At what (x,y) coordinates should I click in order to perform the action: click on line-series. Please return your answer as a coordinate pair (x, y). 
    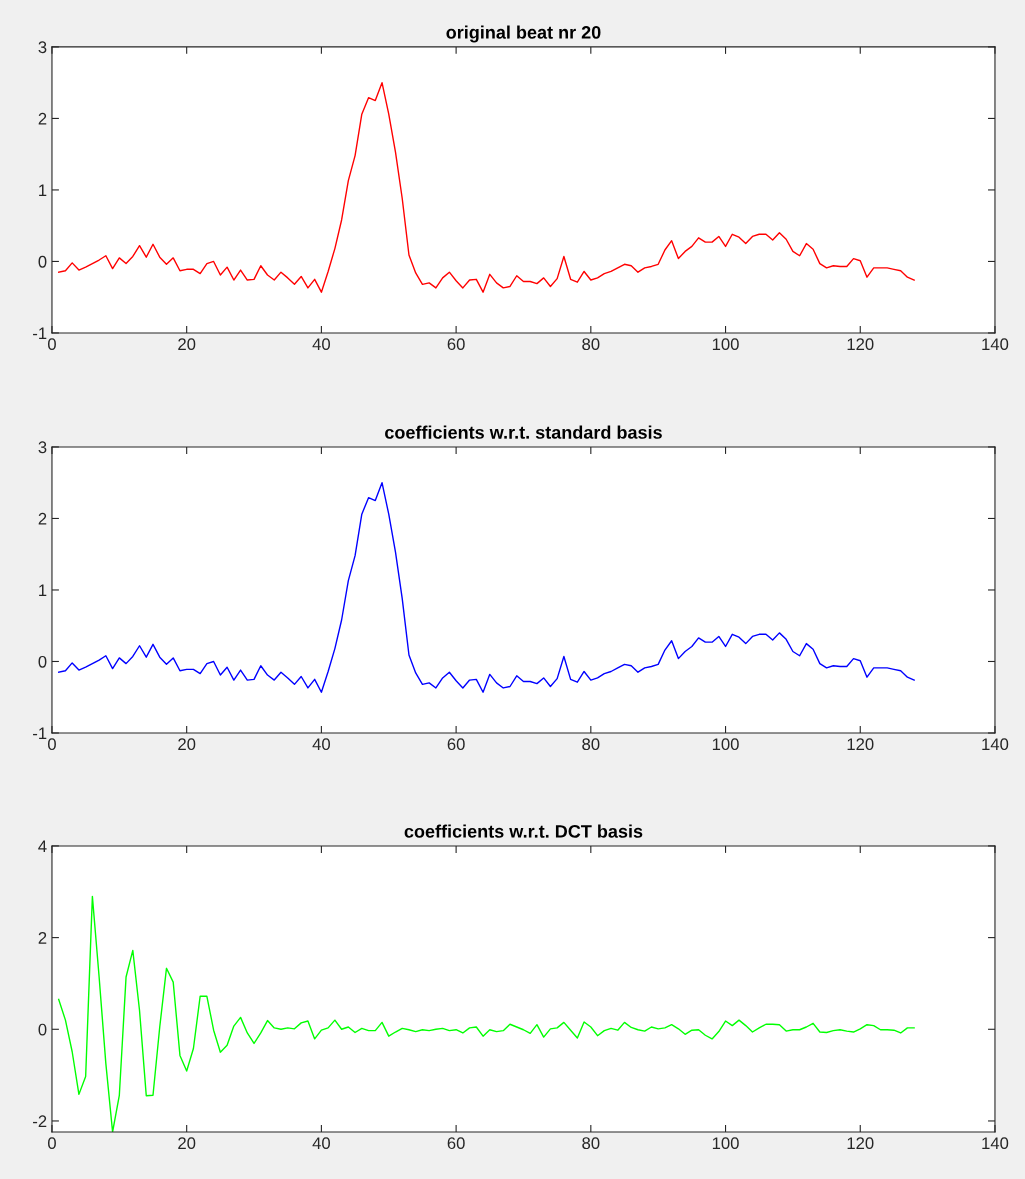
    Looking at the image, I should click on (486, 587).